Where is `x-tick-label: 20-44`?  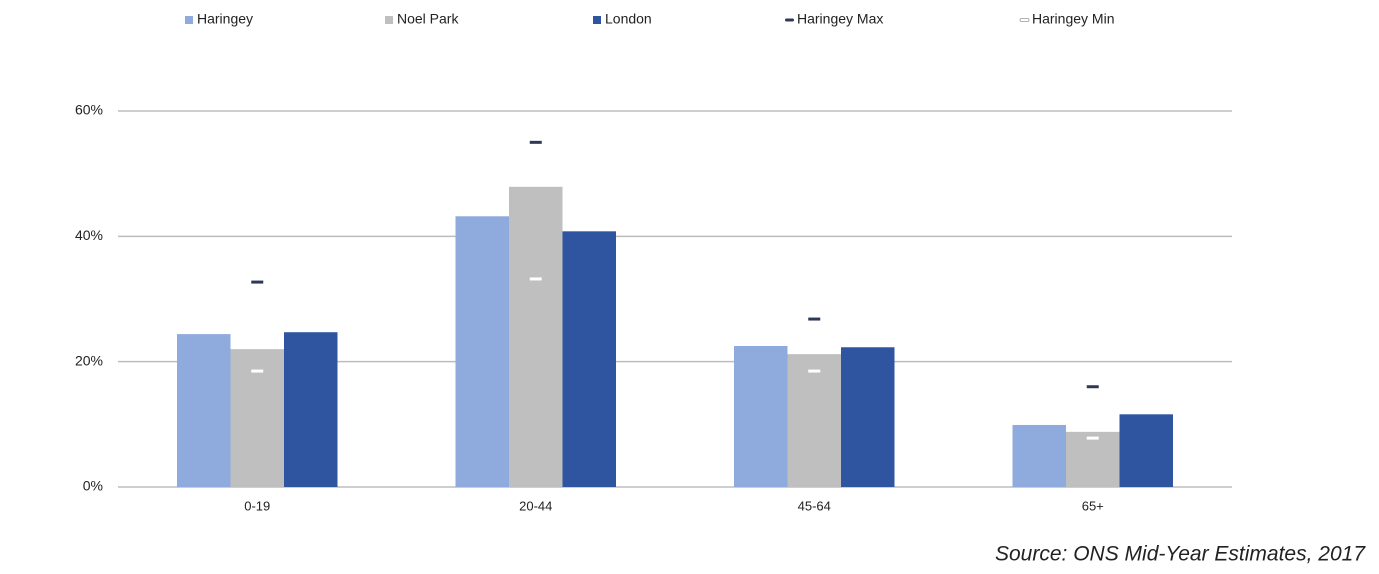
x-tick-label: 20-44 is located at coordinates (535, 505).